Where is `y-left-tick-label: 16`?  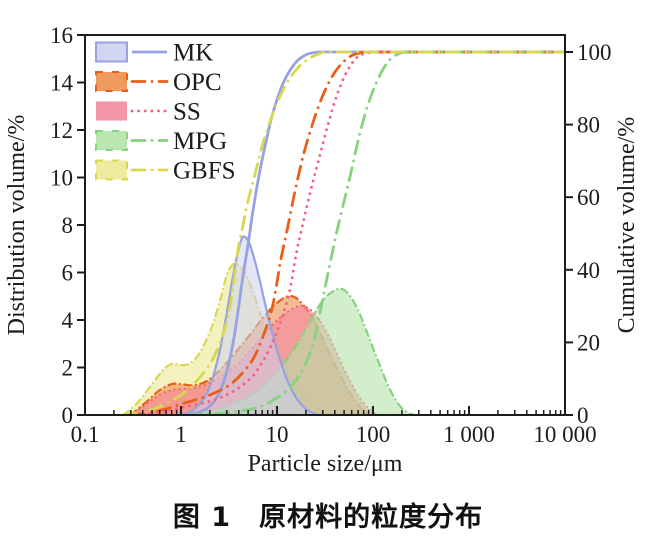
y-left-tick-label: 16 is located at coordinates (61, 35).